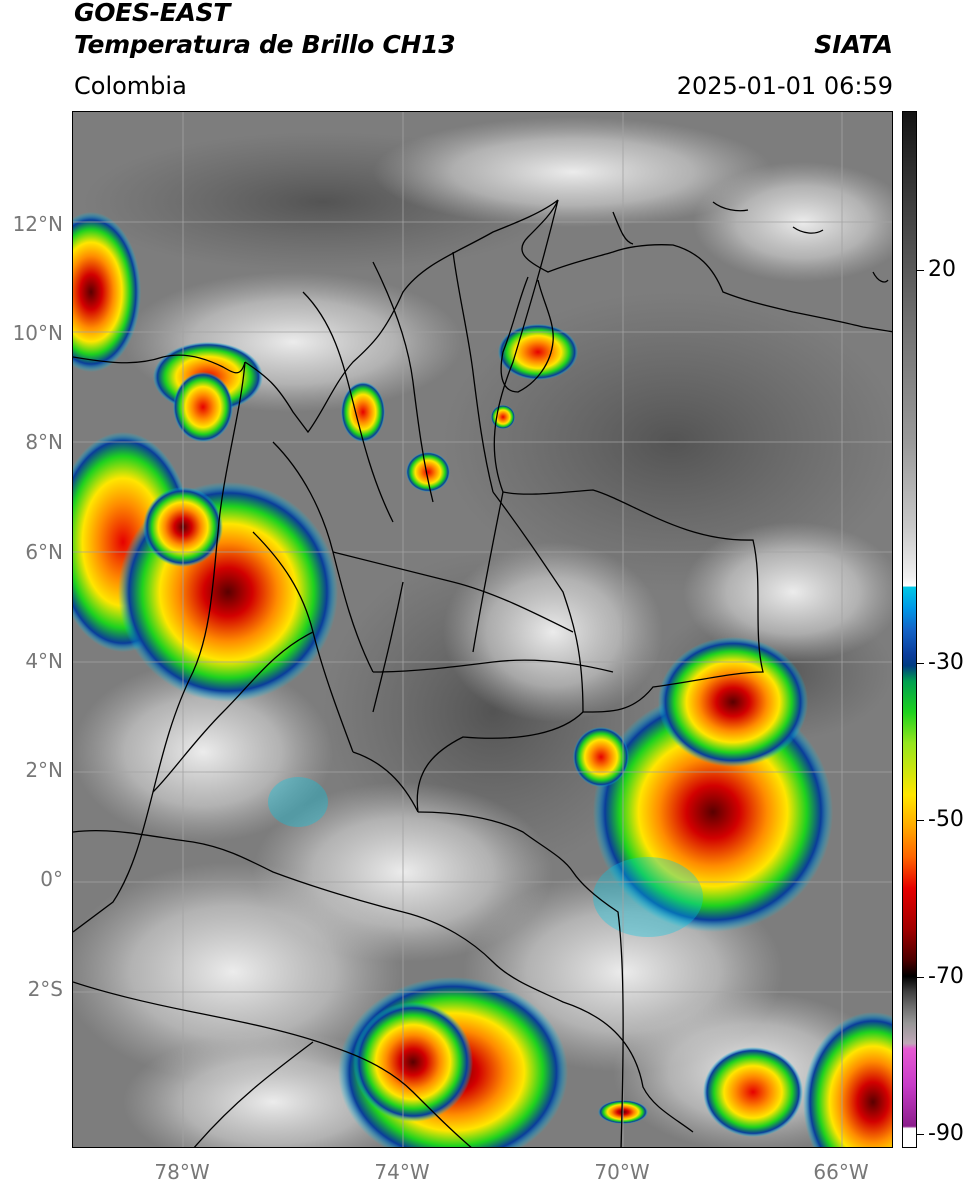 Image resolution: width=966 pixels, height=1190 pixels. Describe the element at coordinates (622, 1172) in the screenshot. I see `lon-label-70w: 70°W` at that location.